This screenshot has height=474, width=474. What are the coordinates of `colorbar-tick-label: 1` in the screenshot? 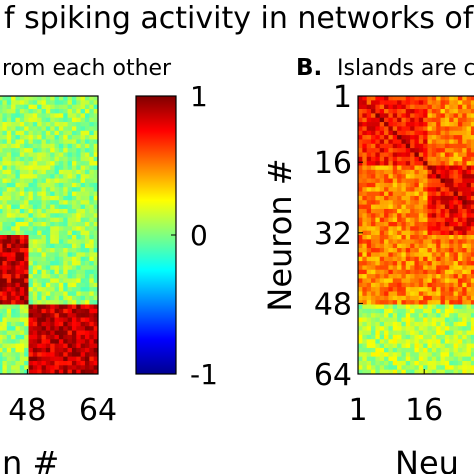 It's located at (199, 96).